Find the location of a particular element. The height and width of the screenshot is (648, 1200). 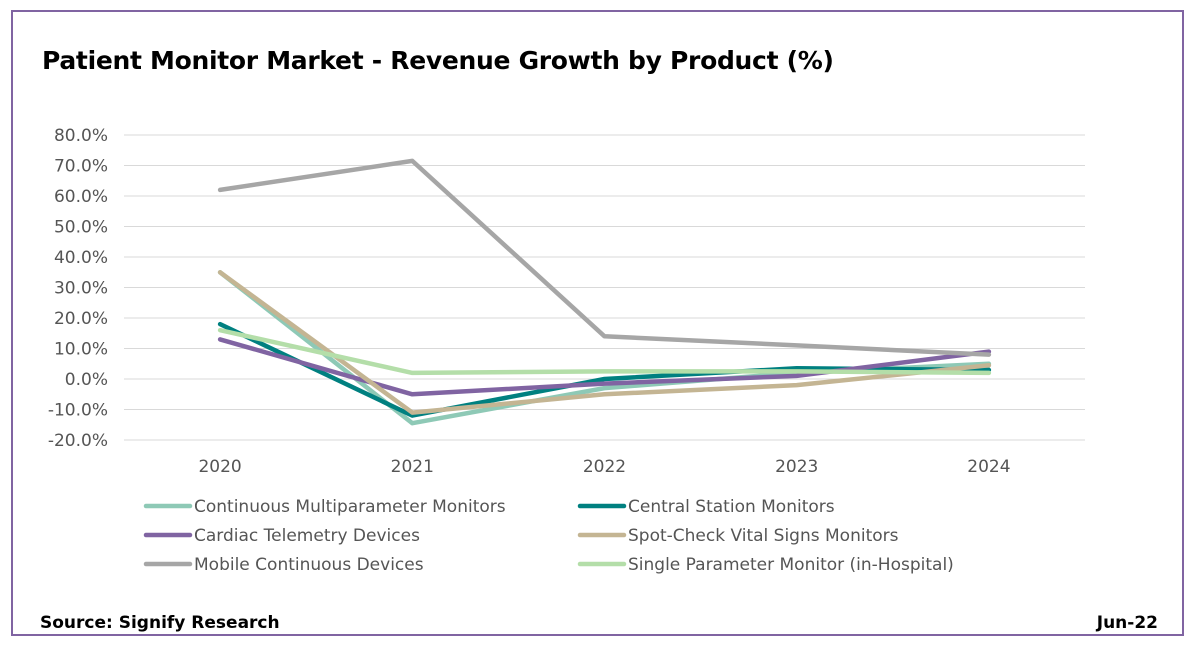

y-tick-label: 50.0% is located at coordinates (81, 228).